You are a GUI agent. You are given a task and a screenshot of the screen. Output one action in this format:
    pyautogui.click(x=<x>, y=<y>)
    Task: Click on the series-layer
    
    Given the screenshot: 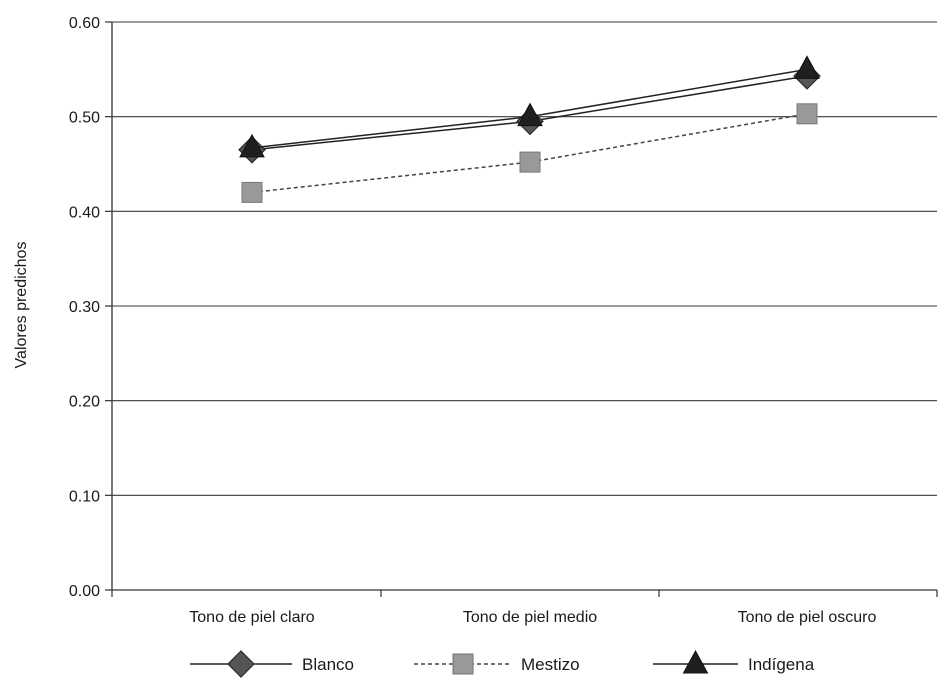 What is the action you would take?
    pyautogui.click(x=529, y=129)
    